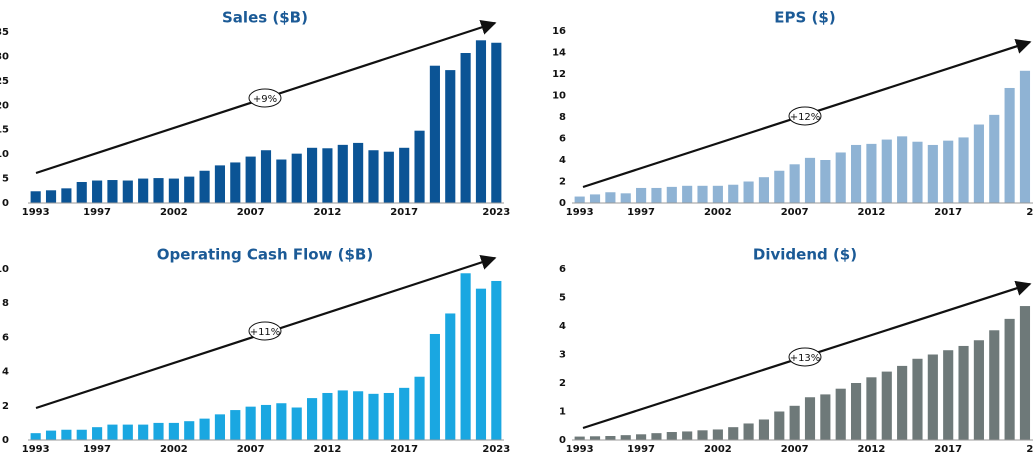 Image resolution: width=1033 pixels, height=457 pixels. Describe the element at coordinates (580, 212) in the screenshot. I see `x-tick-label: 1993` at that location.